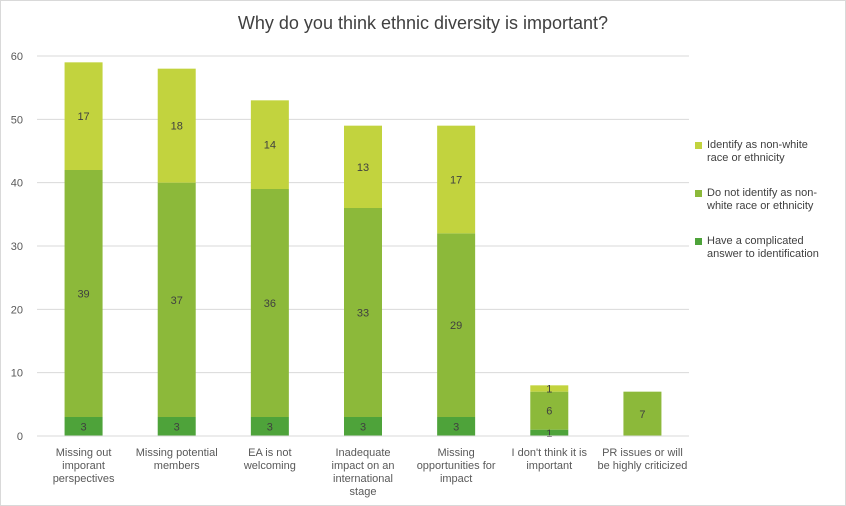 Image resolution: width=846 pixels, height=506 pixels. I want to click on data-label: 36, so click(270, 304).